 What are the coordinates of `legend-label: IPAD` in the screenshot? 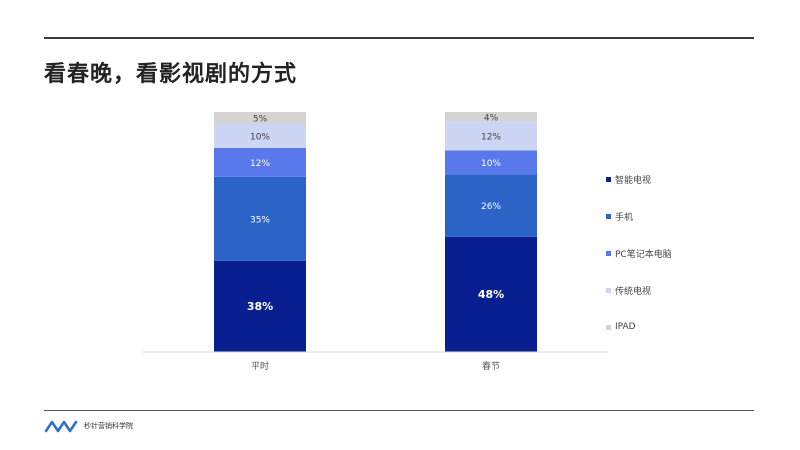 It's located at (625, 327).